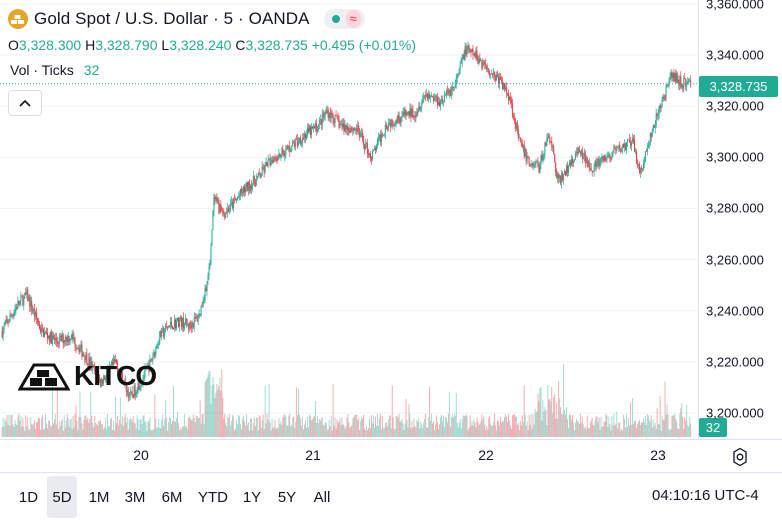  What do you see at coordinates (344, 19) in the screenshot?
I see `market-status-pill: ≈` at bounding box center [344, 19].